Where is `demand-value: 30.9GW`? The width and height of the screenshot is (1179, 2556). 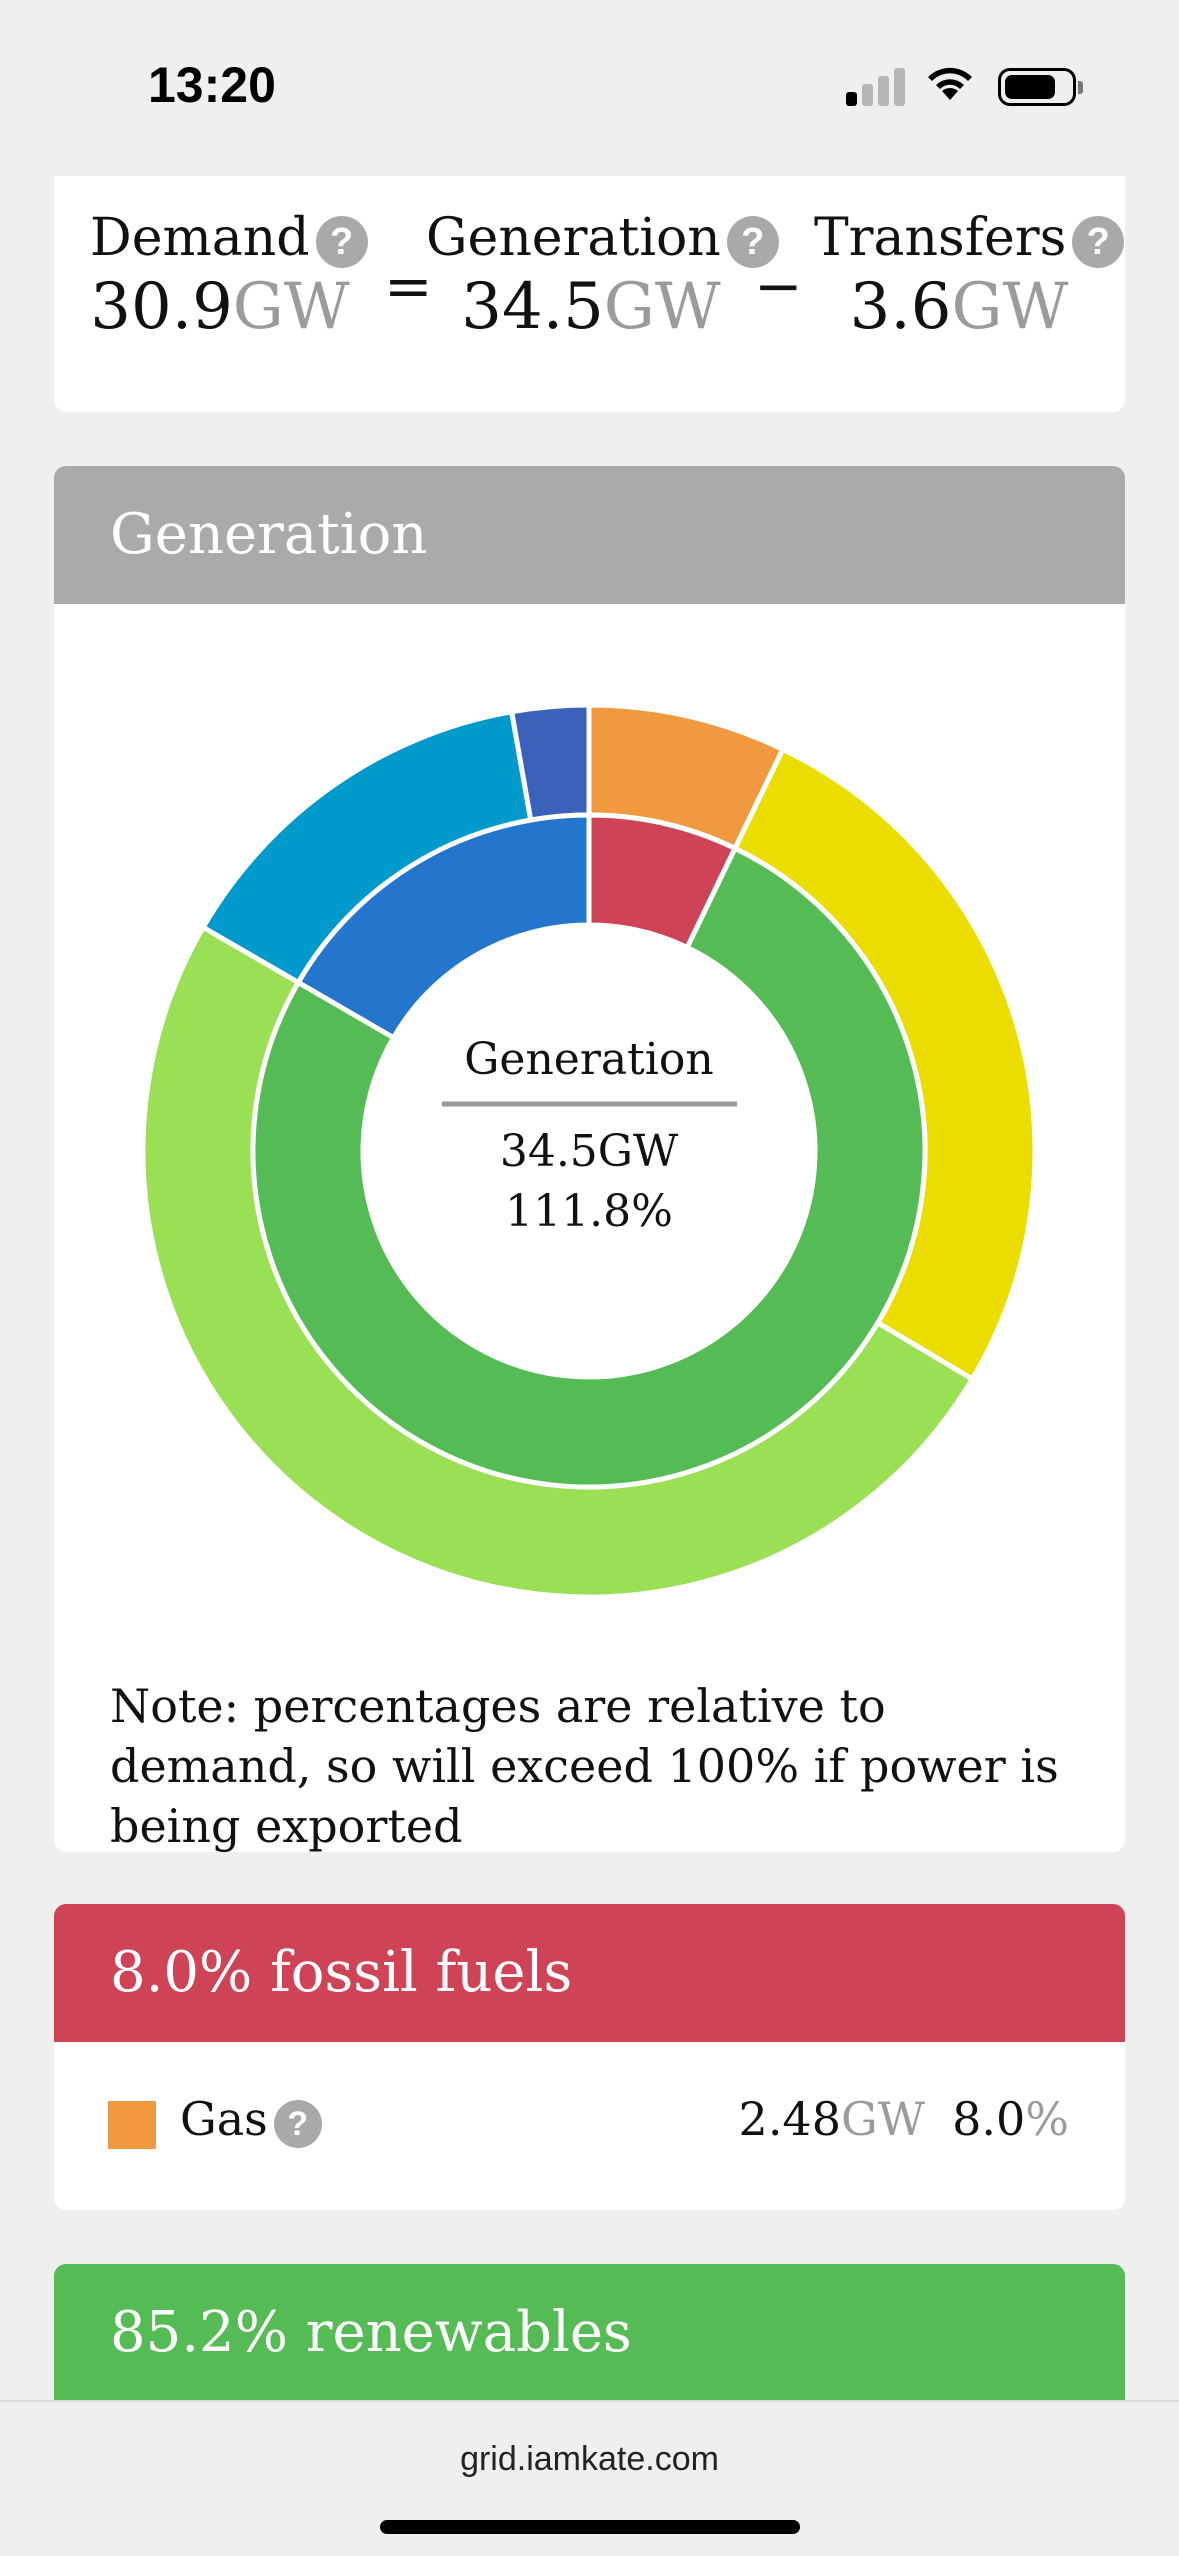 demand-value: 30.9GW is located at coordinates (220, 307).